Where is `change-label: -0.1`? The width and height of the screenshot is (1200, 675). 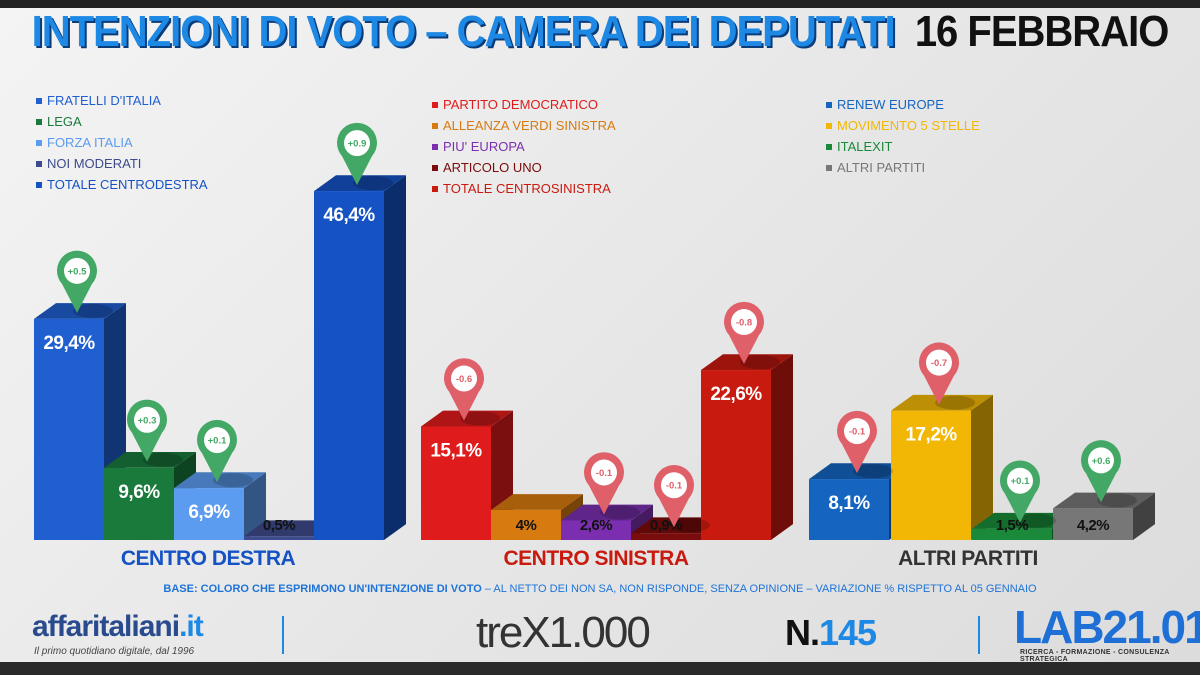 change-label: -0.1 is located at coordinates (857, 432).